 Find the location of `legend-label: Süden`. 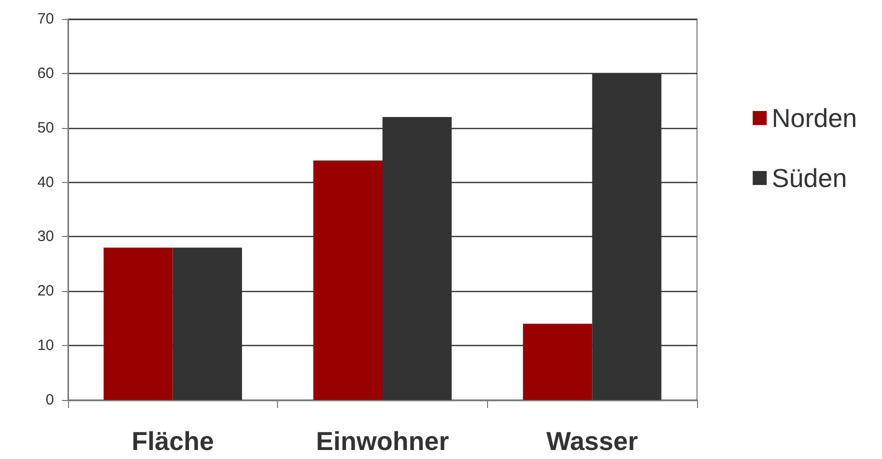

legend-label: Süden is located at coordinates (809, 178).